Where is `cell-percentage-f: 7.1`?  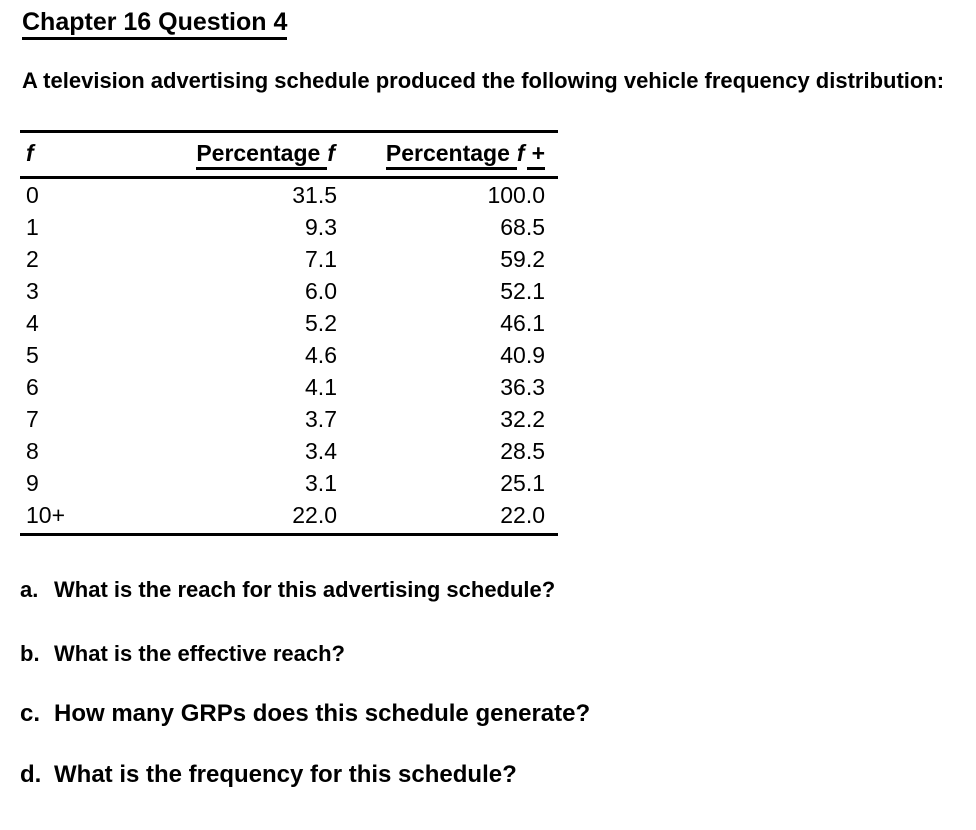
cell-percentage-f: 7.1 is located at coordinates (321, 259).